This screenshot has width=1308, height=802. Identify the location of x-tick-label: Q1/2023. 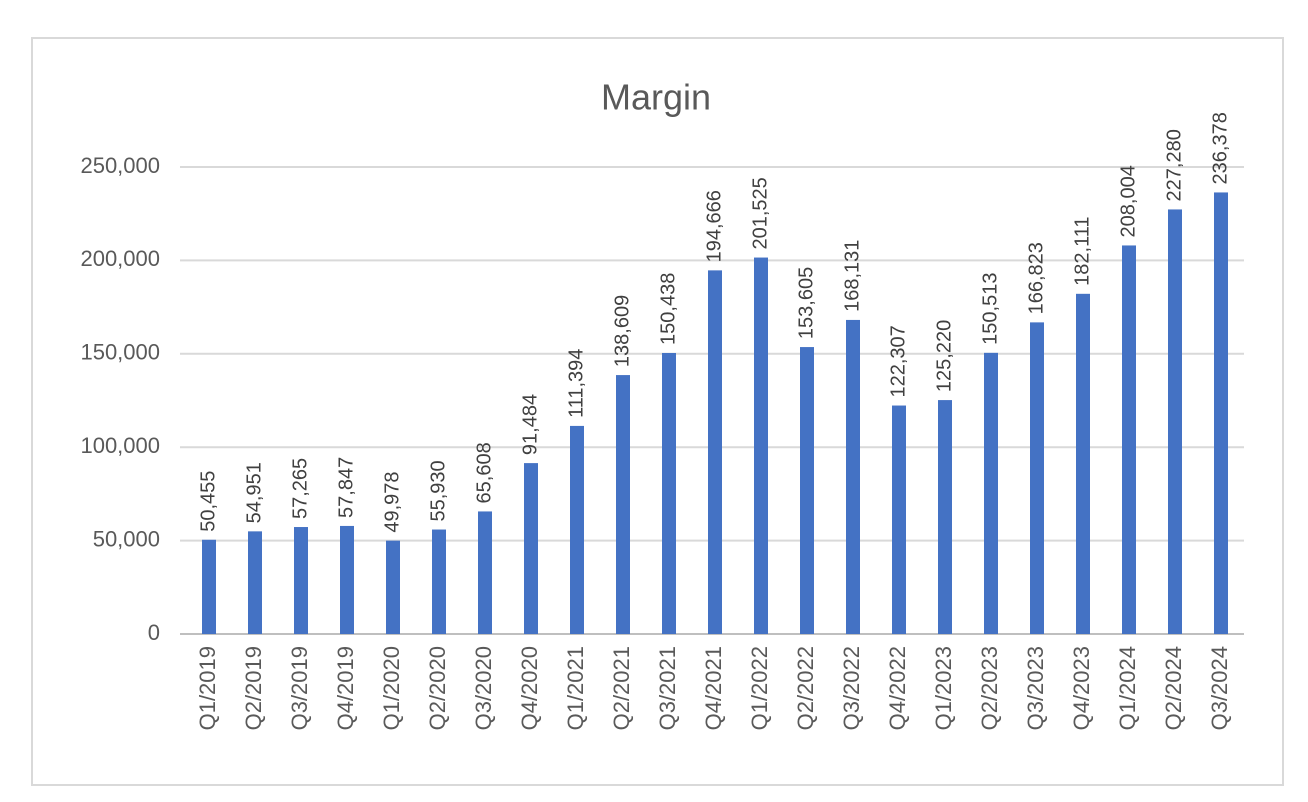
(943, 688).